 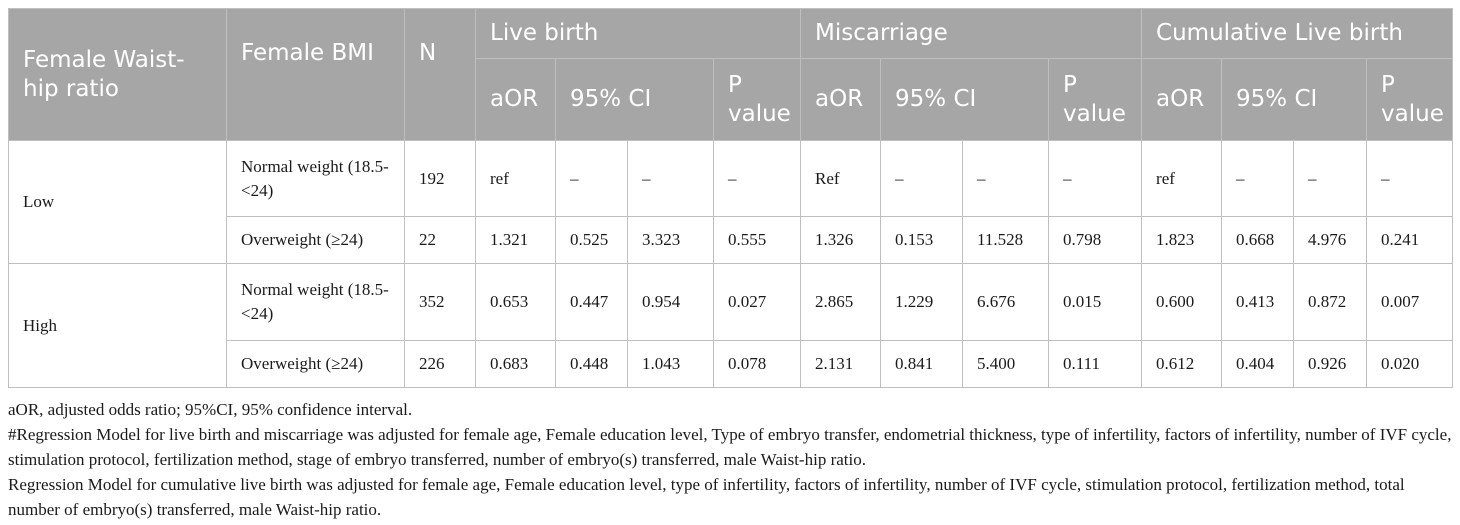 What do you see at coordinates (670, 302) in the screenshot?
I see `value-cell: 0.954` at bounding box center [670, 302].